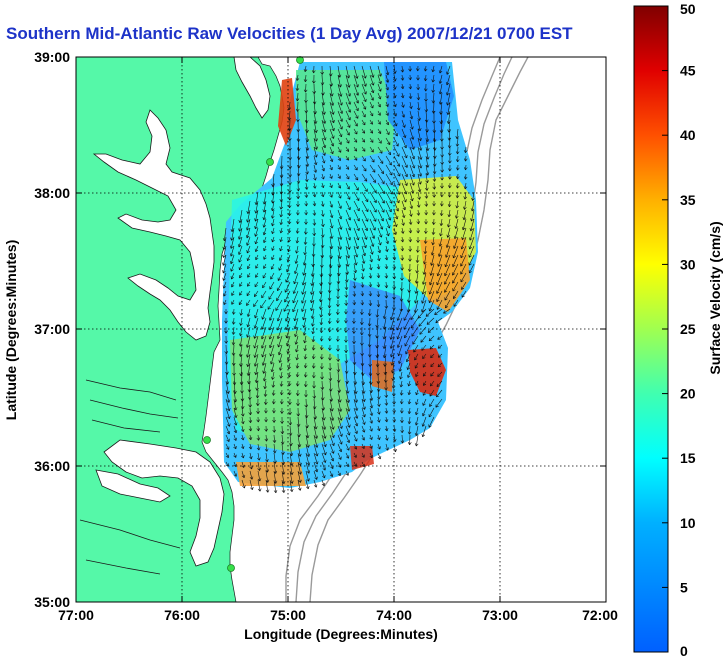 This screenshot has width=724, height=659. Describe the element at coordinates (182, 615) in the screenshot. I see `x-tick-label: 76:00` at that location.